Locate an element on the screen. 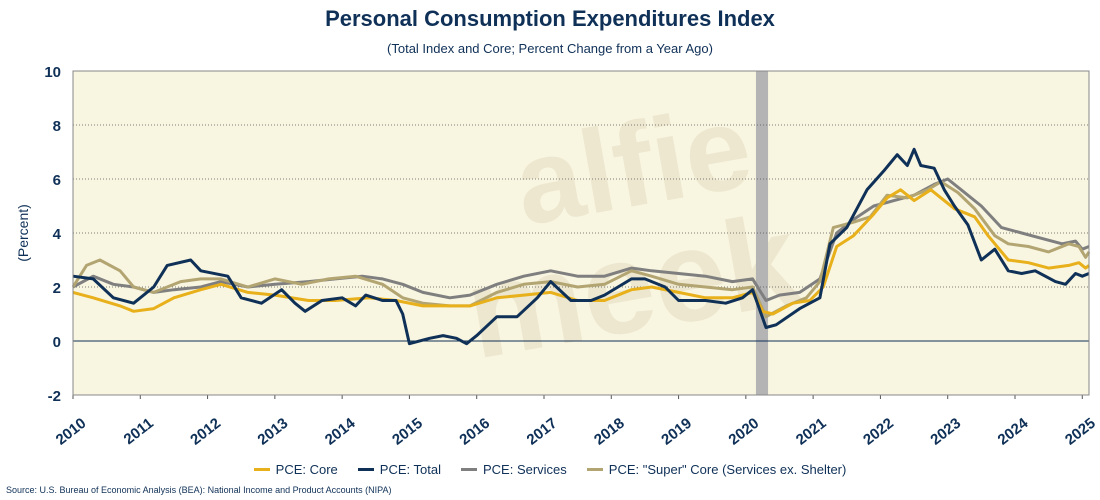 This screenshot has height=500, width=1100. y-tick-label: -2 is located at coordinates (54, 396).